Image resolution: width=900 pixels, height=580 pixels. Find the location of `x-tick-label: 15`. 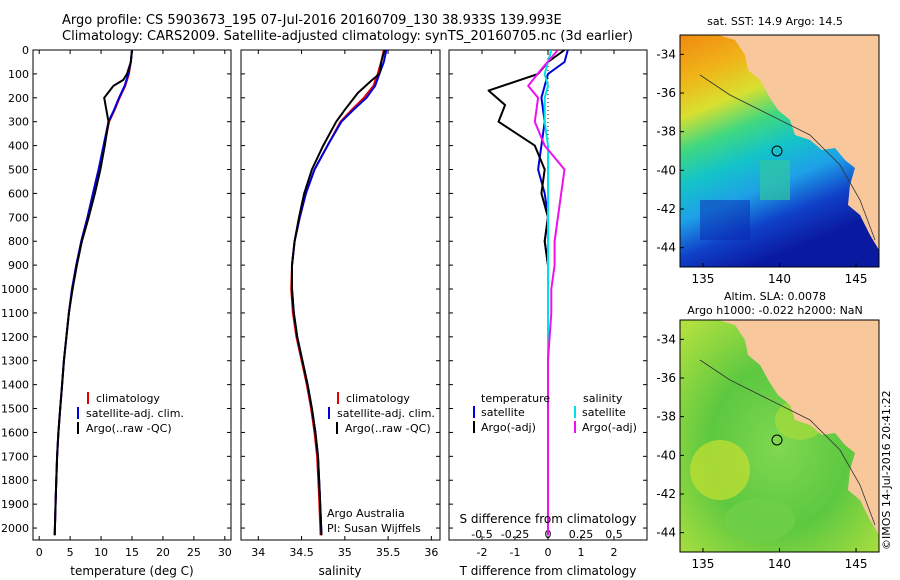

x-tick-label: 15 is located at coordinates (132, 552).